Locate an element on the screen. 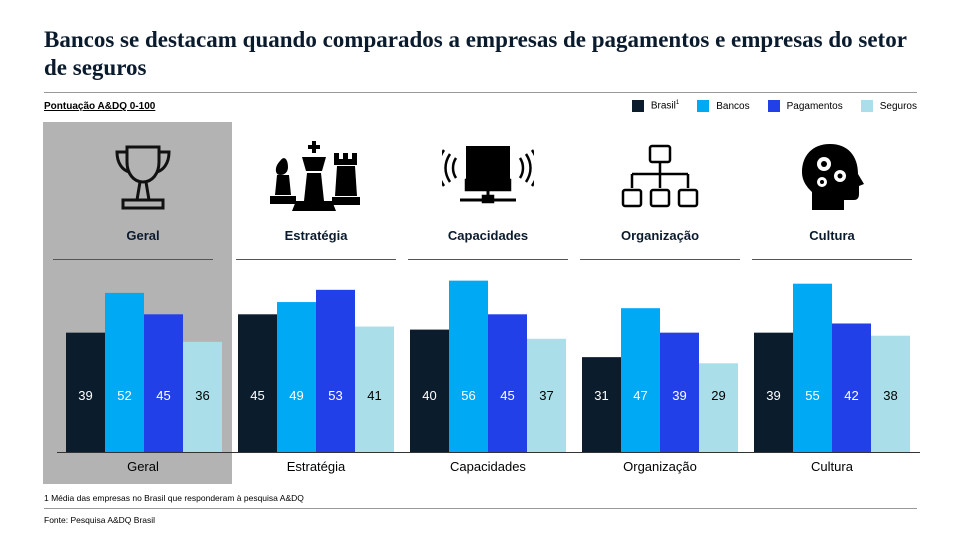  data-label: 47 is located at coordinates (640, 395).